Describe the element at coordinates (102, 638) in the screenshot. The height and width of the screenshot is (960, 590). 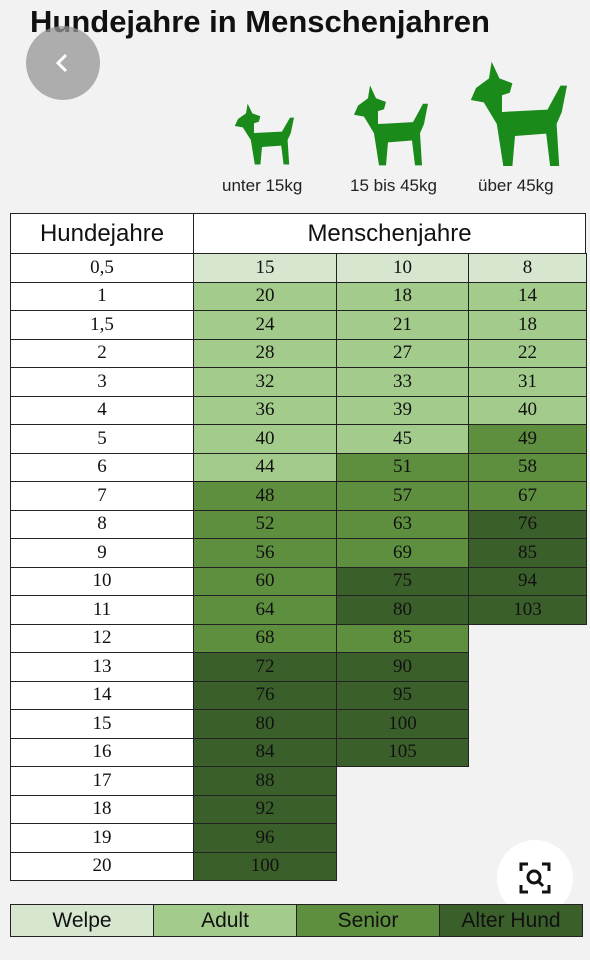
I see `row-label: 12` at that location.